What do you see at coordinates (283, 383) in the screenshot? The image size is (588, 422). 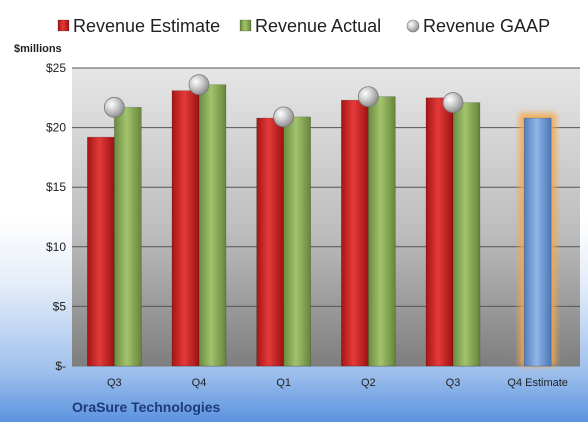 I see `x-tick-label: Q1` at bounding box center [283, 383].